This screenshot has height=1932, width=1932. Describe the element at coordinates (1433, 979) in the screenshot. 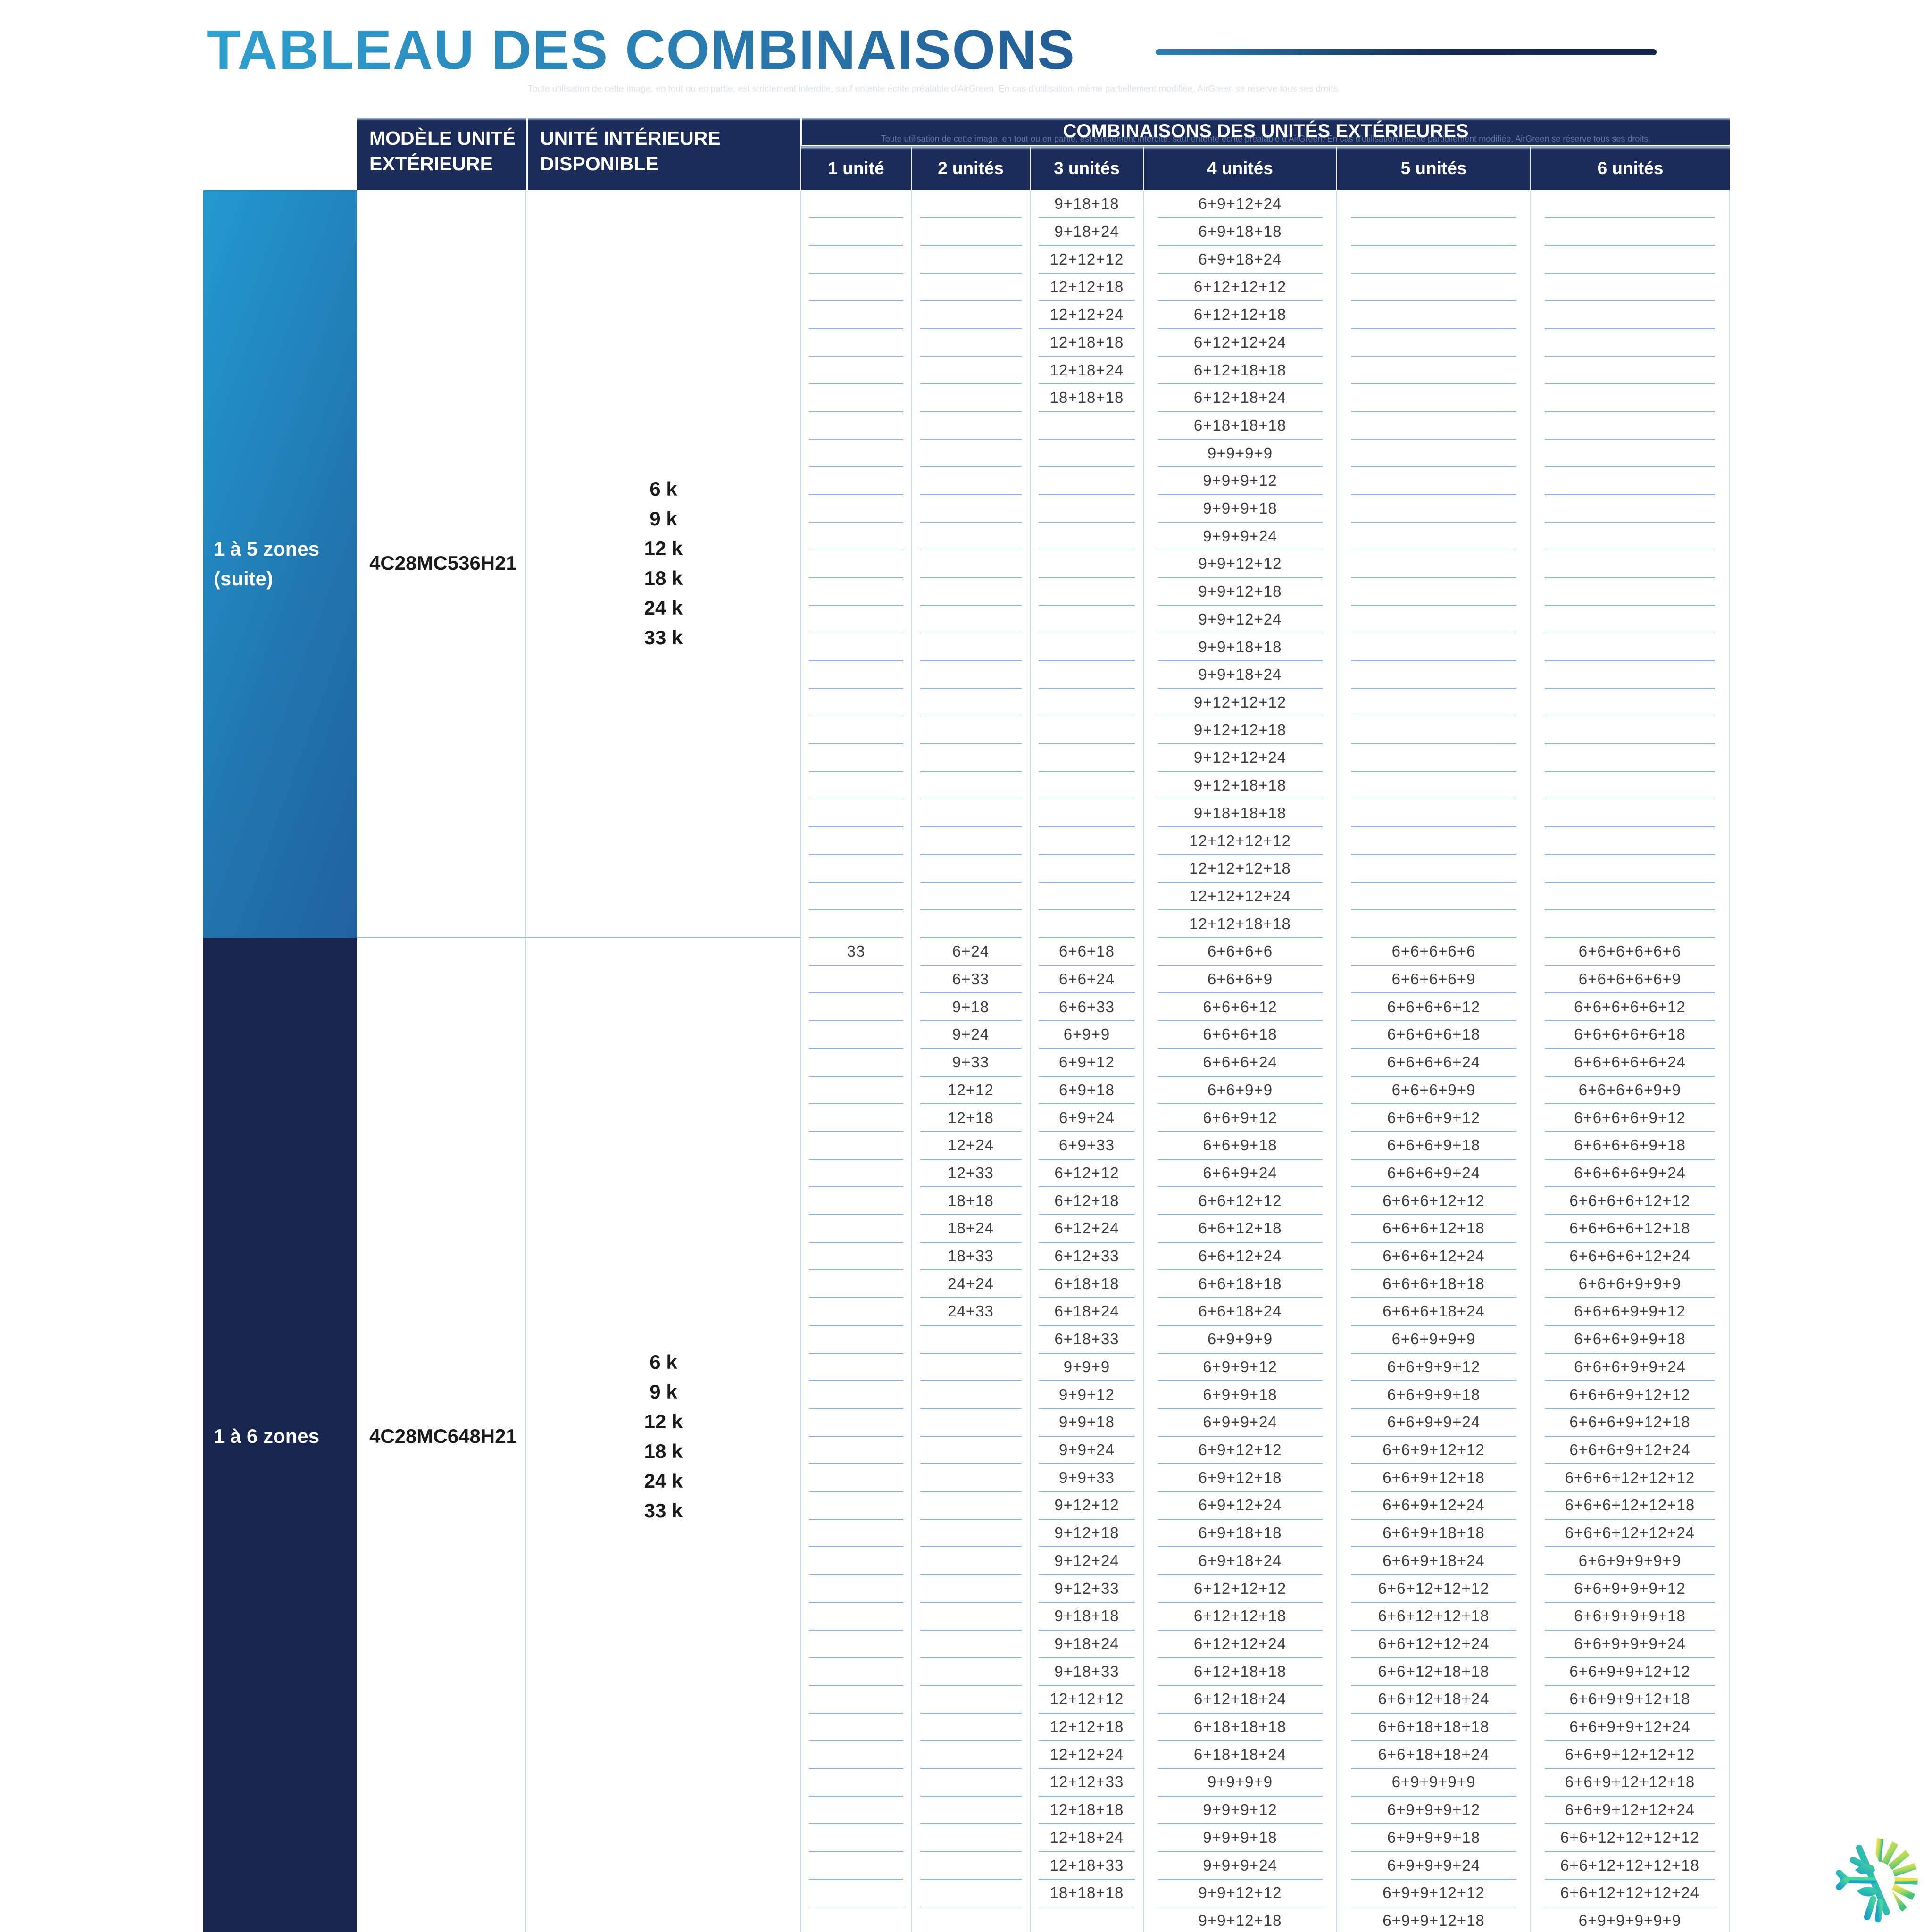

I see `combo-cell: 6+6+6+6+9` at that location.